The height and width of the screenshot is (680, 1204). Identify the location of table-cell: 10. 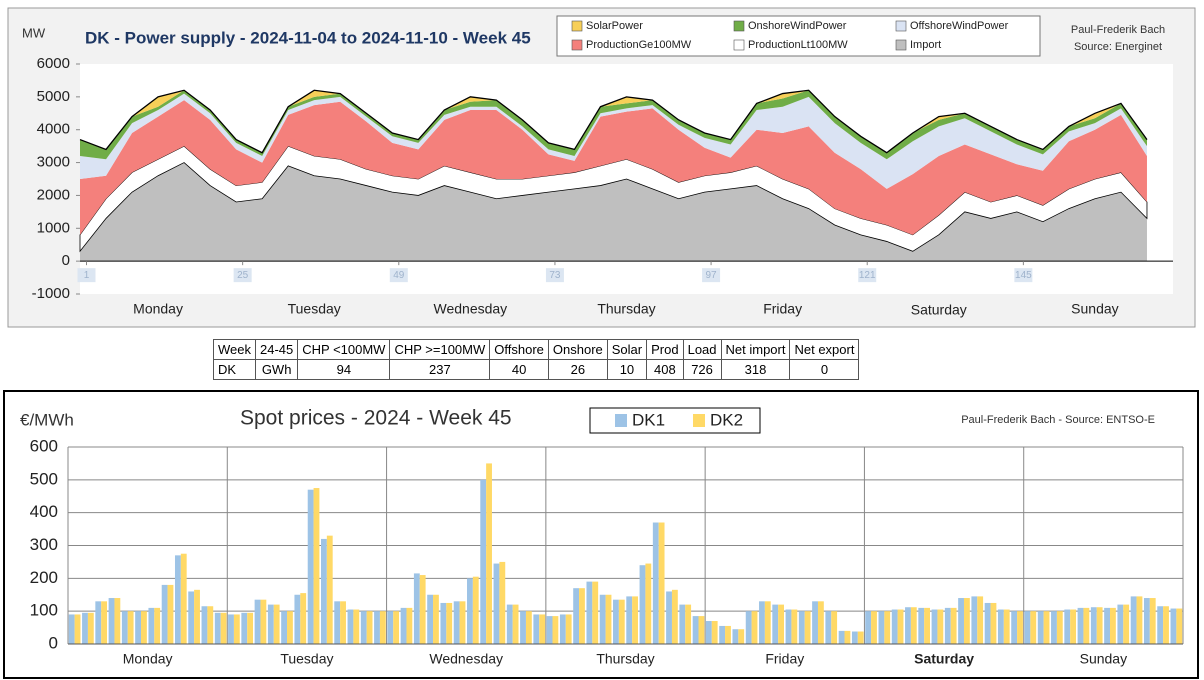
(627, 369).